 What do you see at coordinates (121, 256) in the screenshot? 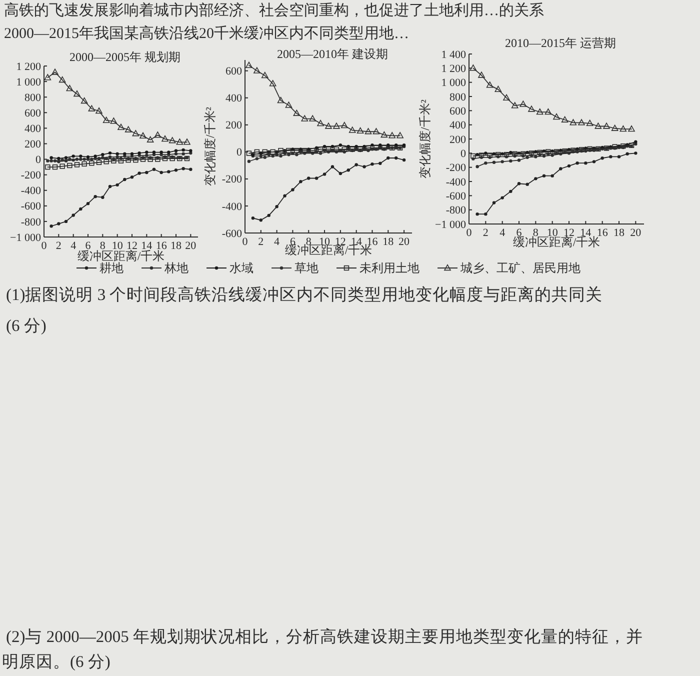
I see `x-axis-title: 缓冲区距离/千米` at bounding box center [121, 256].